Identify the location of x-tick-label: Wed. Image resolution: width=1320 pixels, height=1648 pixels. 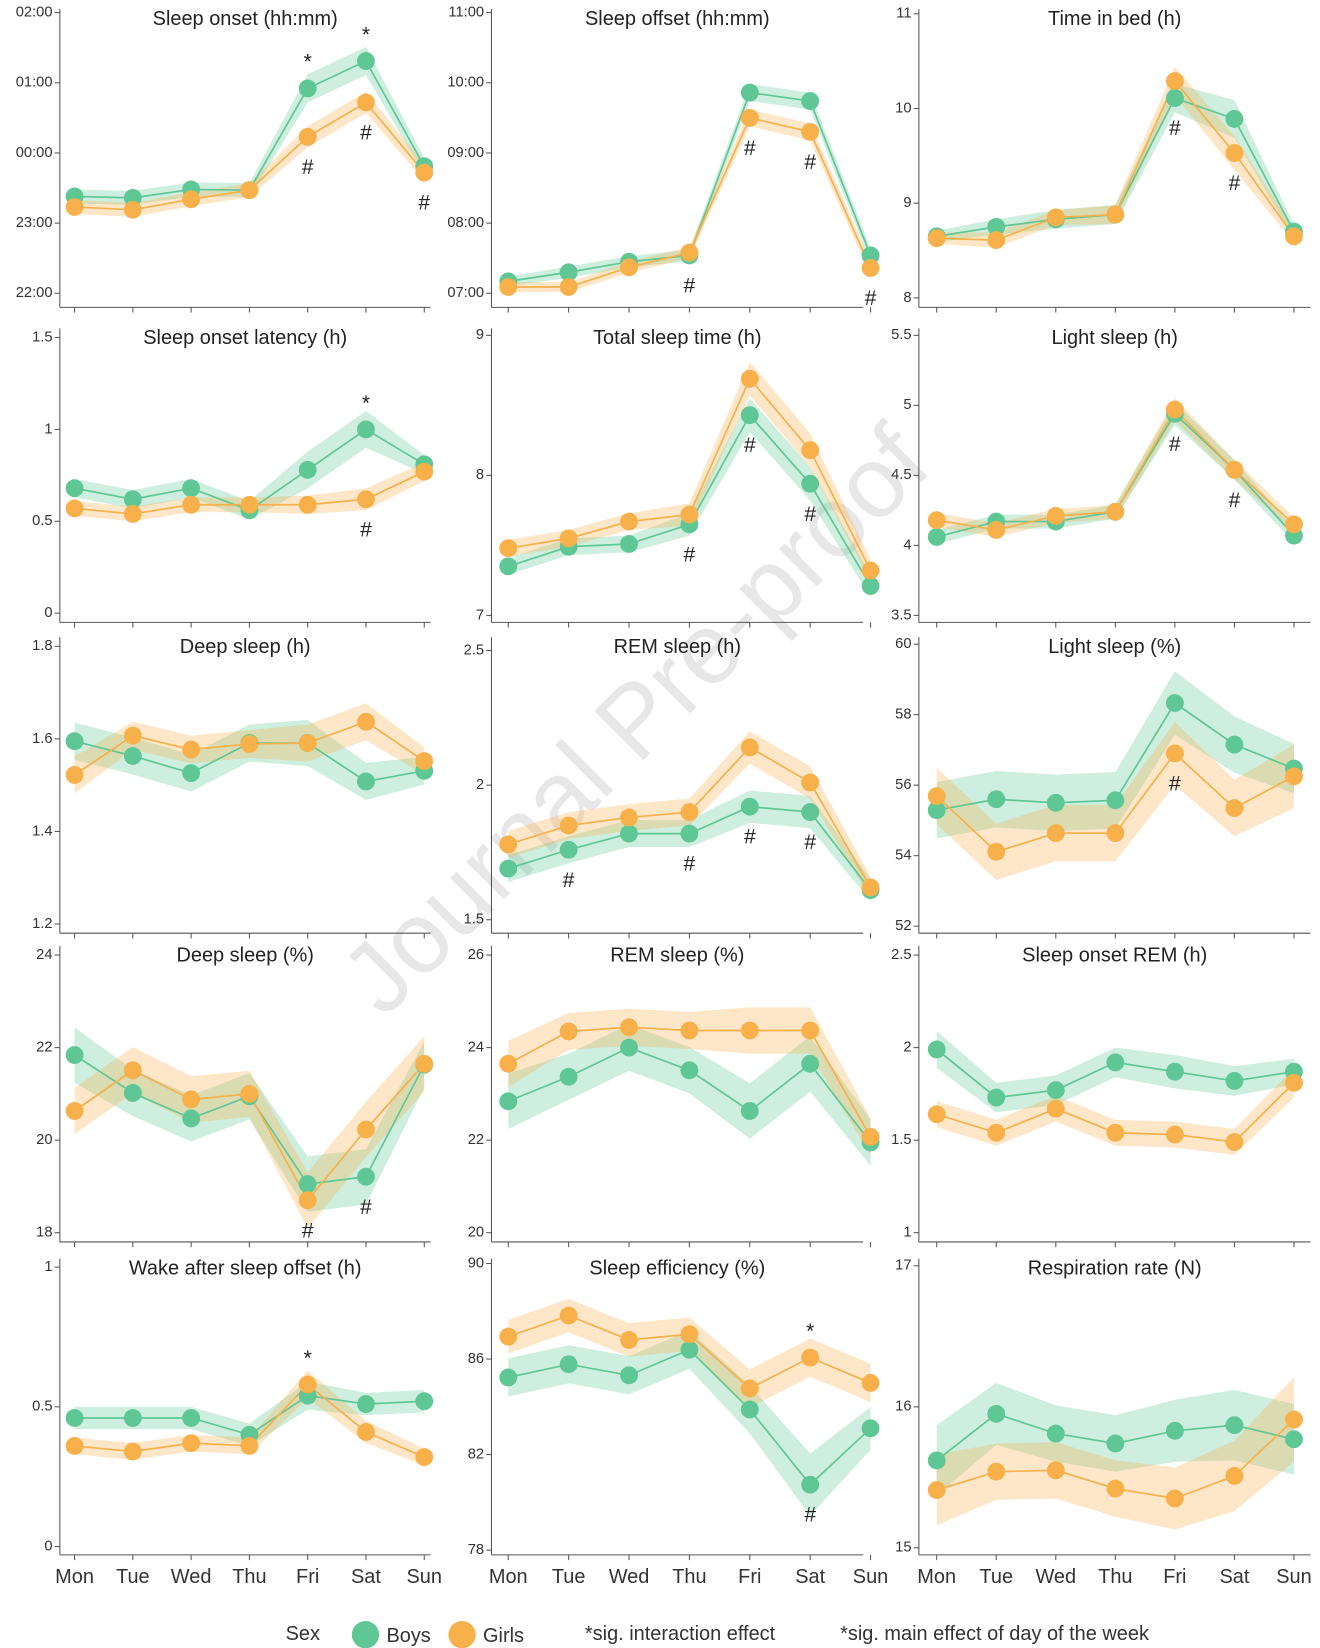
(191, 1577).